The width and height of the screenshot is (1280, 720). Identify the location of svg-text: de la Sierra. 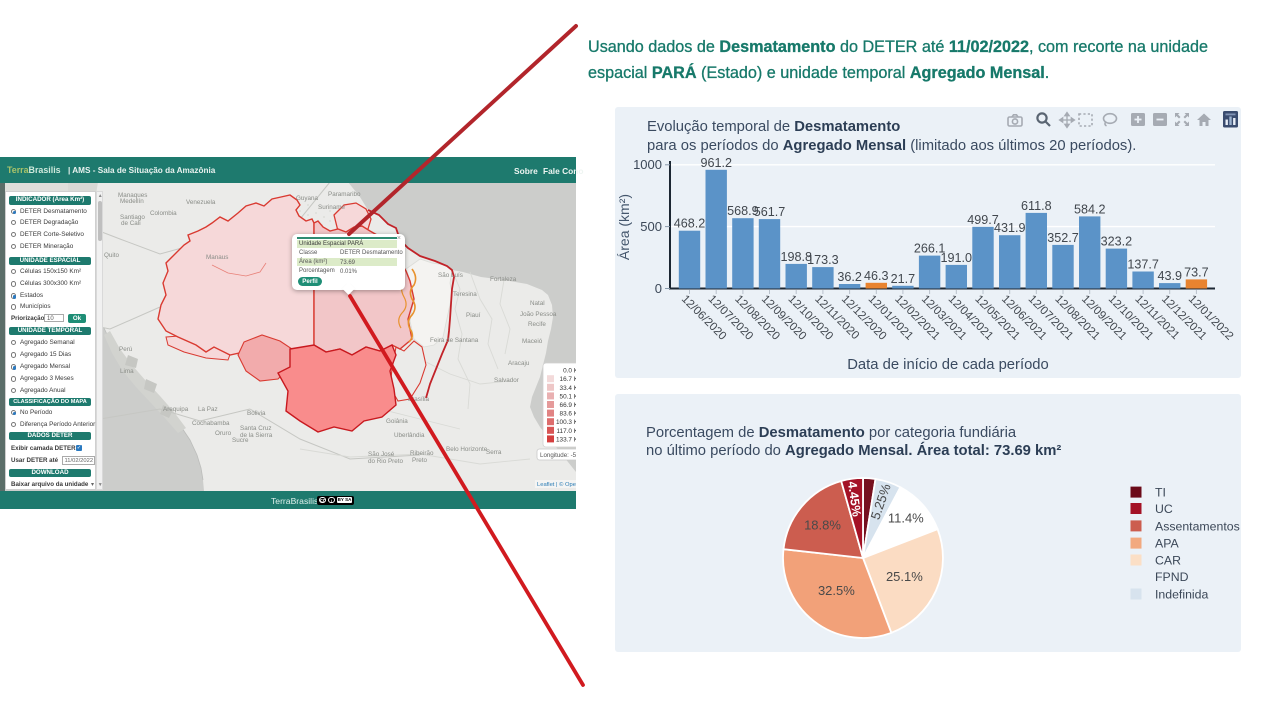
(256, 435).